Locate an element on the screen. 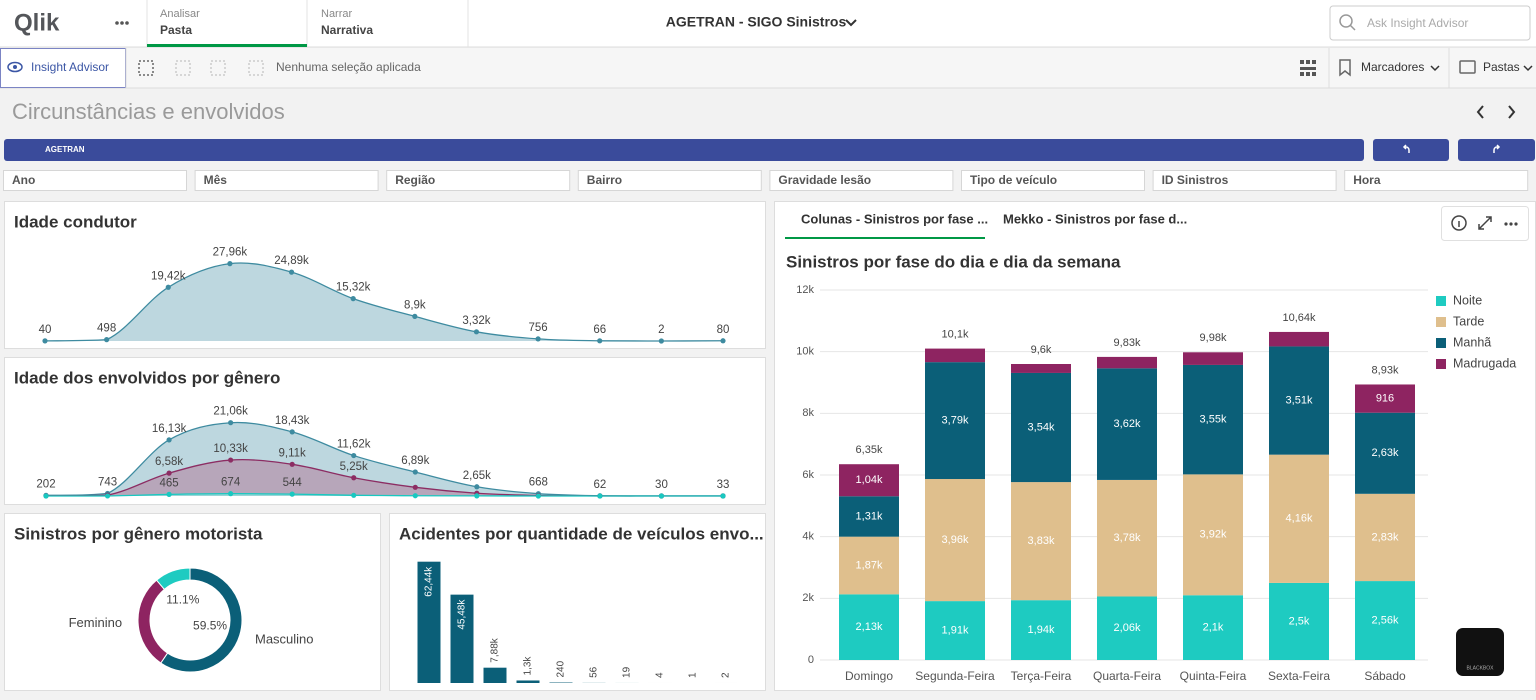  total-label: 6,35k is located at coordinates (869, 450).